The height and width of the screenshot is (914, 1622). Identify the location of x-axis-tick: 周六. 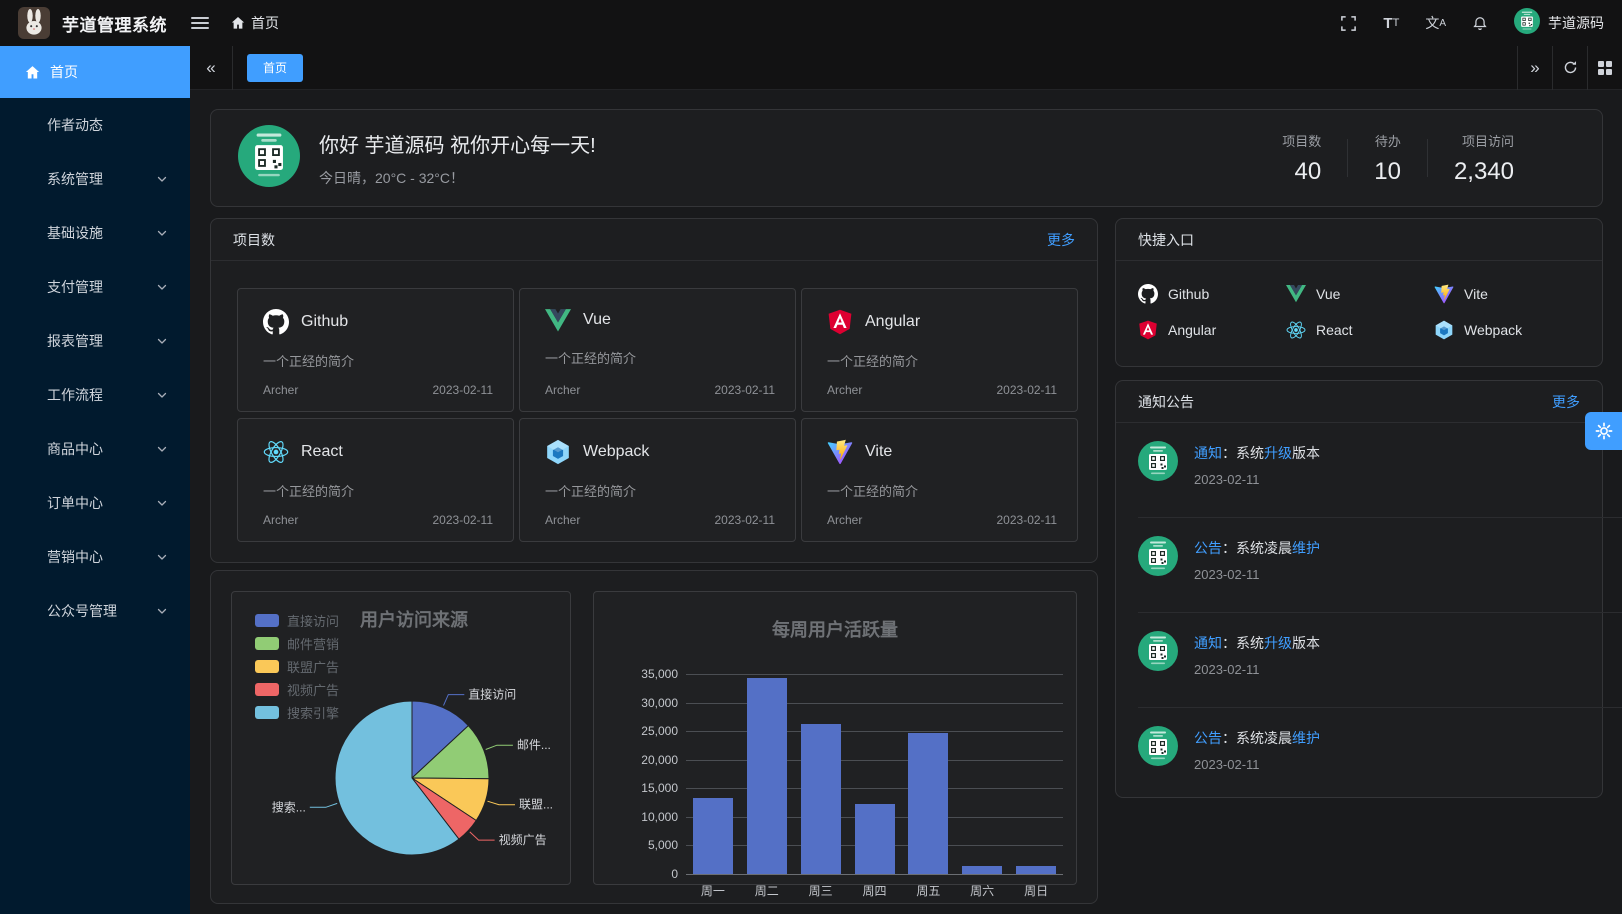
(982, 891).